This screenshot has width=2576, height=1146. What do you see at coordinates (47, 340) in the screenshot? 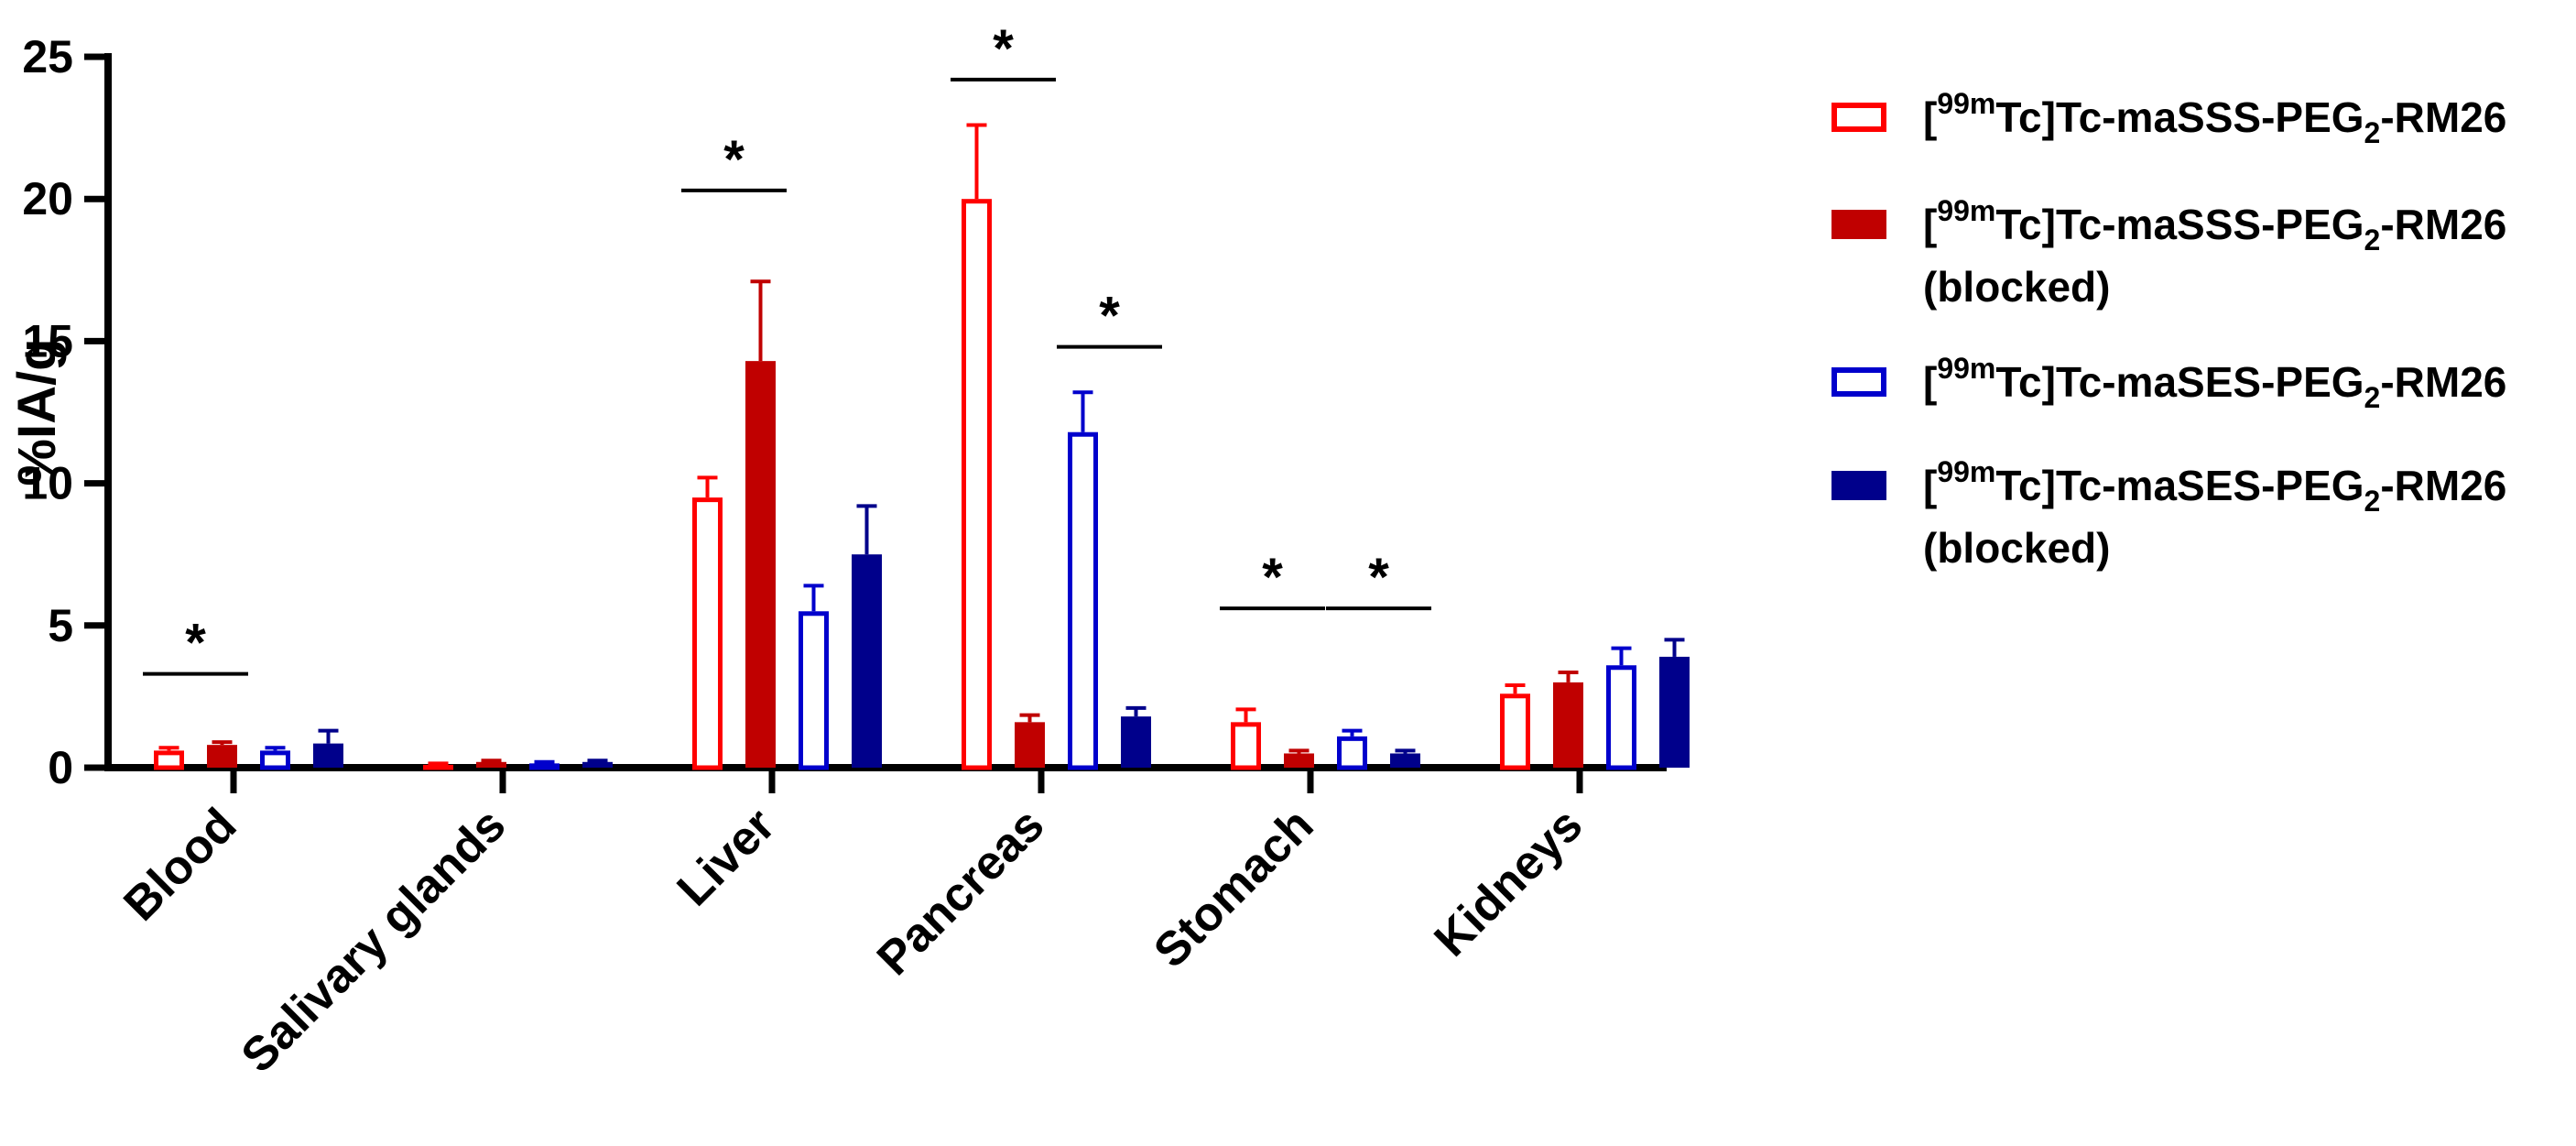
I see `y-tick-label: 15` at bounding box center [47, 340].